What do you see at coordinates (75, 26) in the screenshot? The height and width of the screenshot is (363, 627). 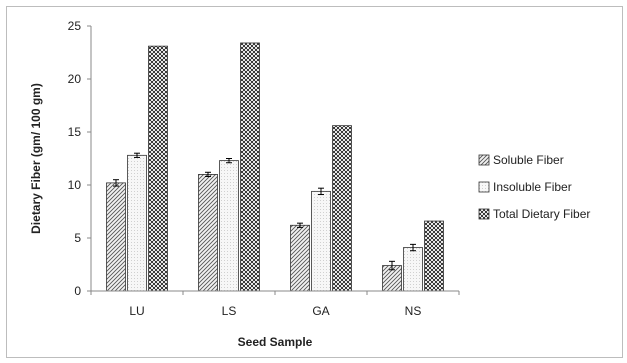 I see `y-tick-label: 25` at bounding box center [75, 26].